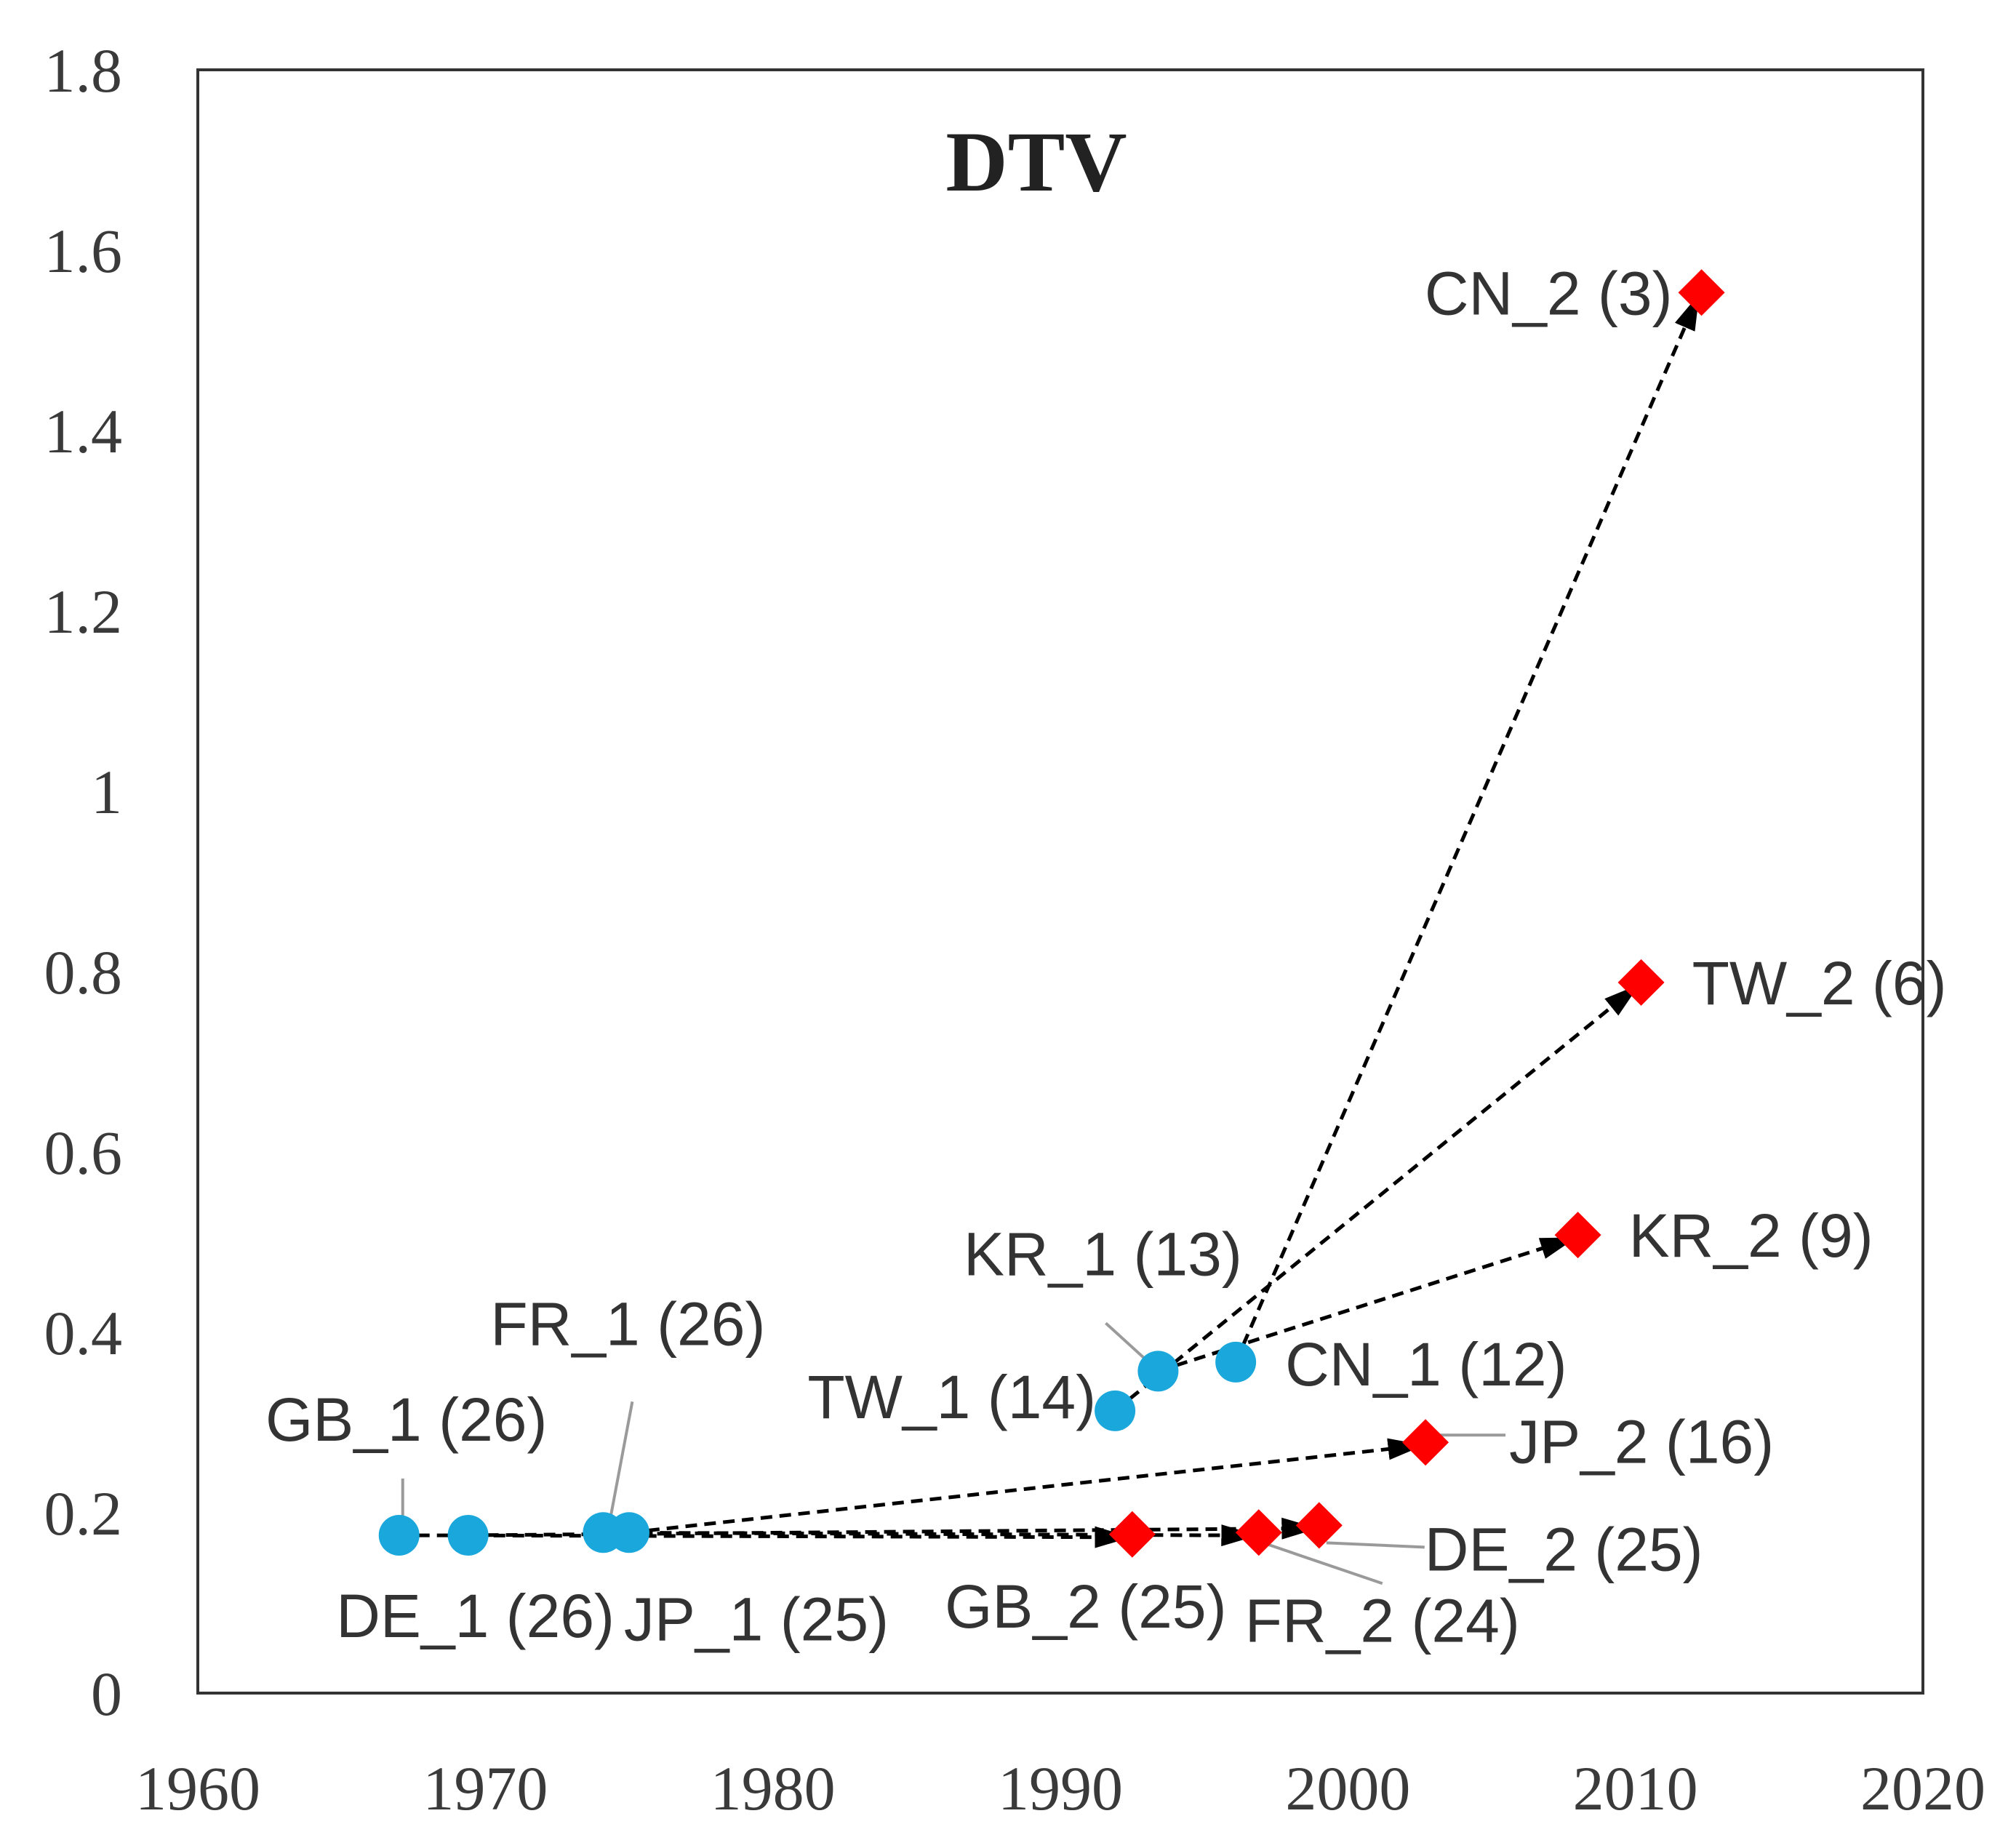 The image size is (2016, 1832). Describe the element at coordinates (1086, 1606) in the screenshot. I see `label-gb-2: GB_2 (25)` at that location.